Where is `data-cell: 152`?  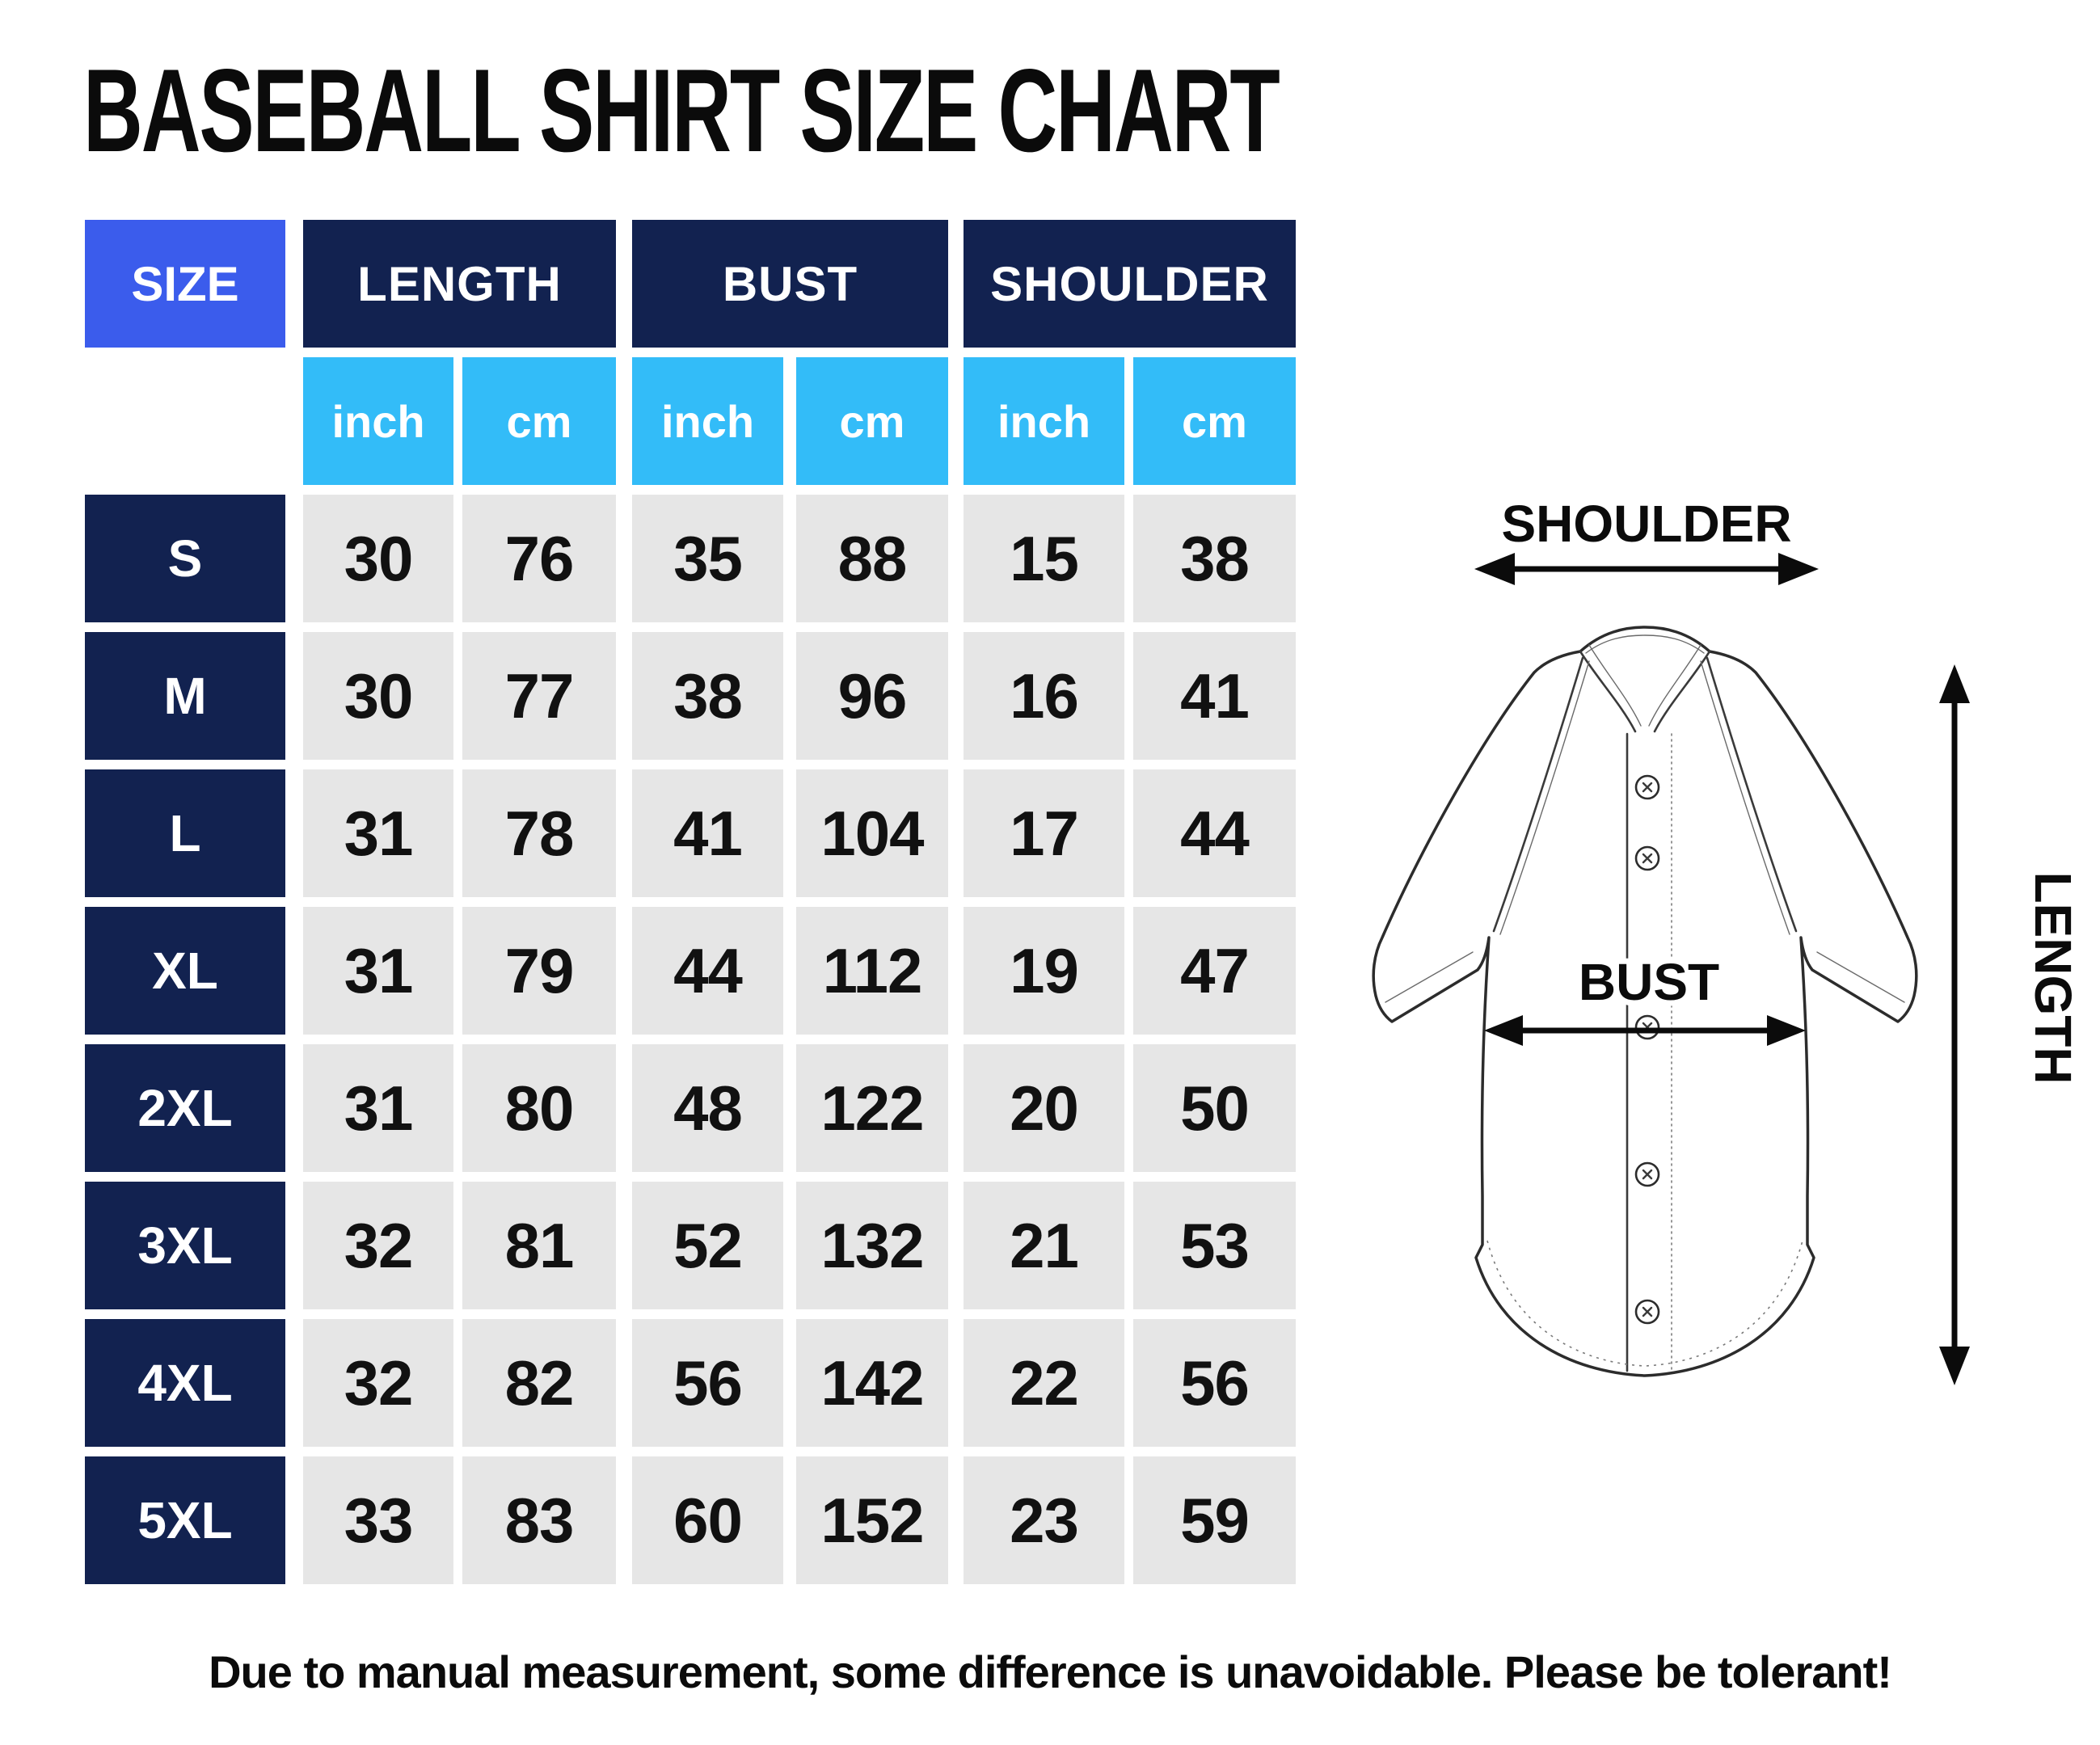 data-cell: 152 is located at coordinates (872, 1520).